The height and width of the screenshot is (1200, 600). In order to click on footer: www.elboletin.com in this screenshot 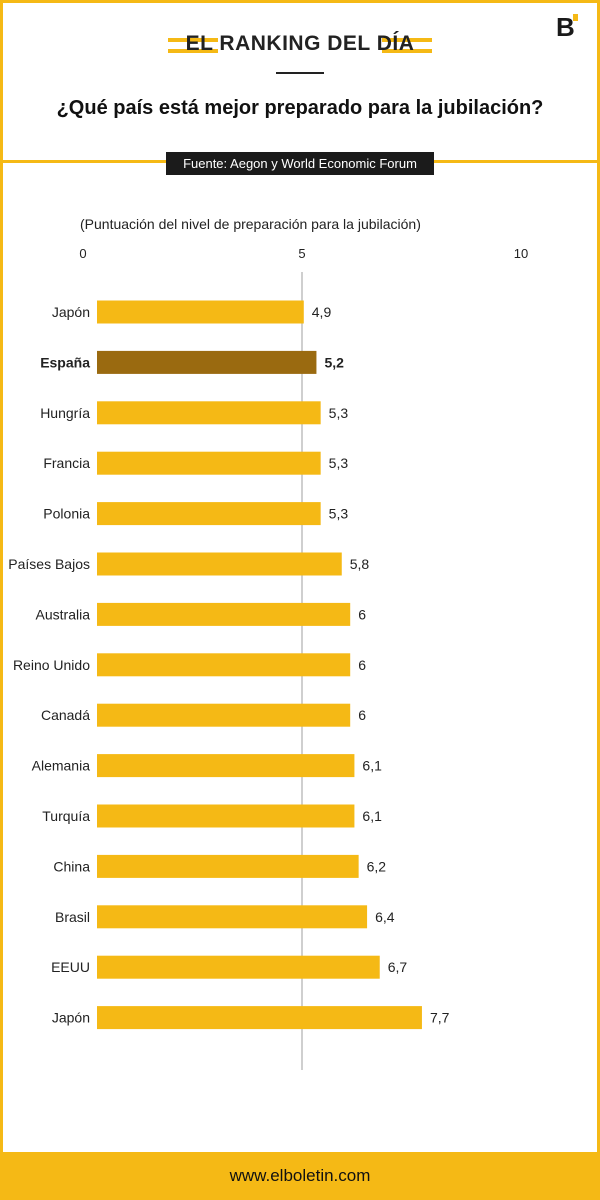, I will do `click(300, 1176)`.